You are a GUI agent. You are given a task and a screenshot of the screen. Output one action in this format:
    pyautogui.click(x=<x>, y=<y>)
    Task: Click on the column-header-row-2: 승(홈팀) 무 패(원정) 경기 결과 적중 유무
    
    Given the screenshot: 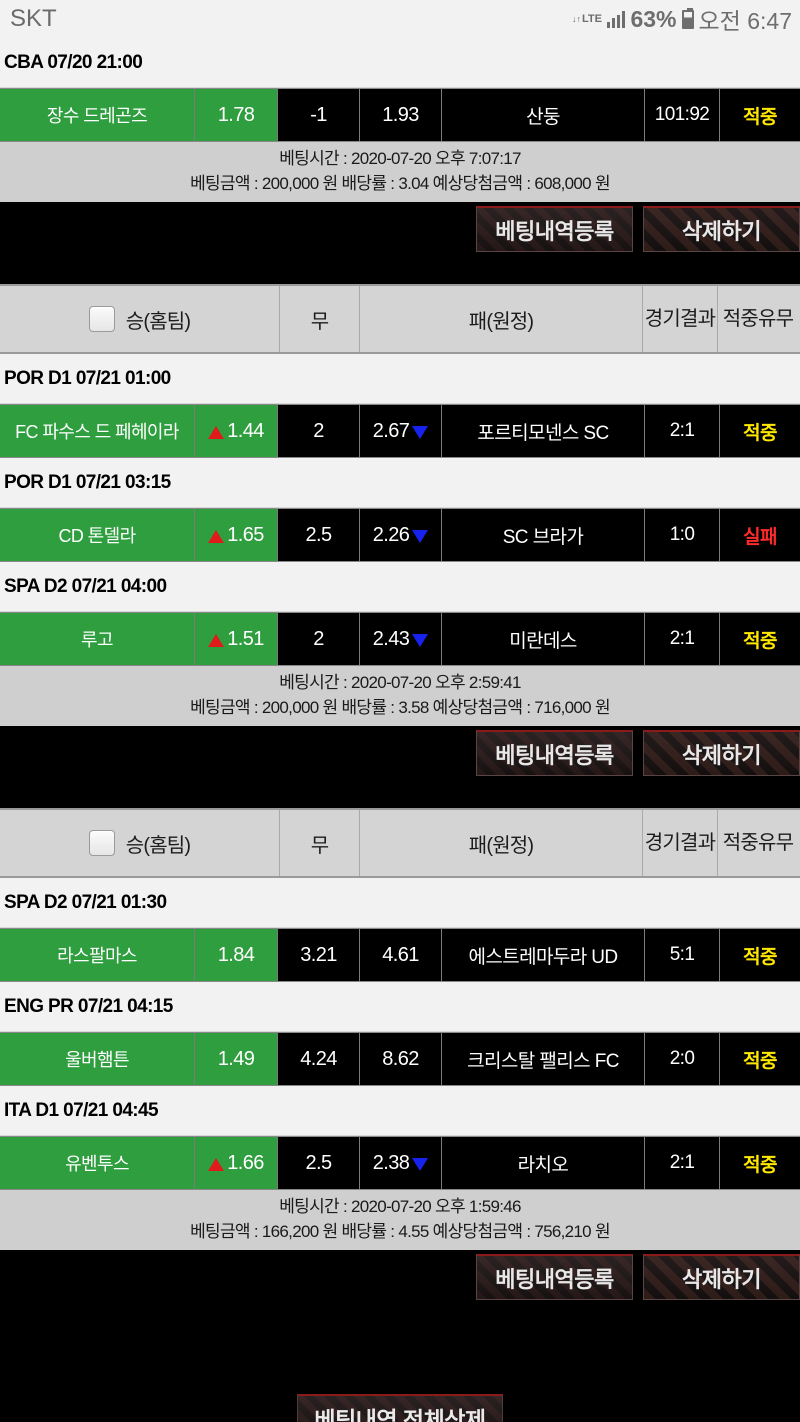 What is the action you would take?
    pyautogui.click(x=400, y=843)
    